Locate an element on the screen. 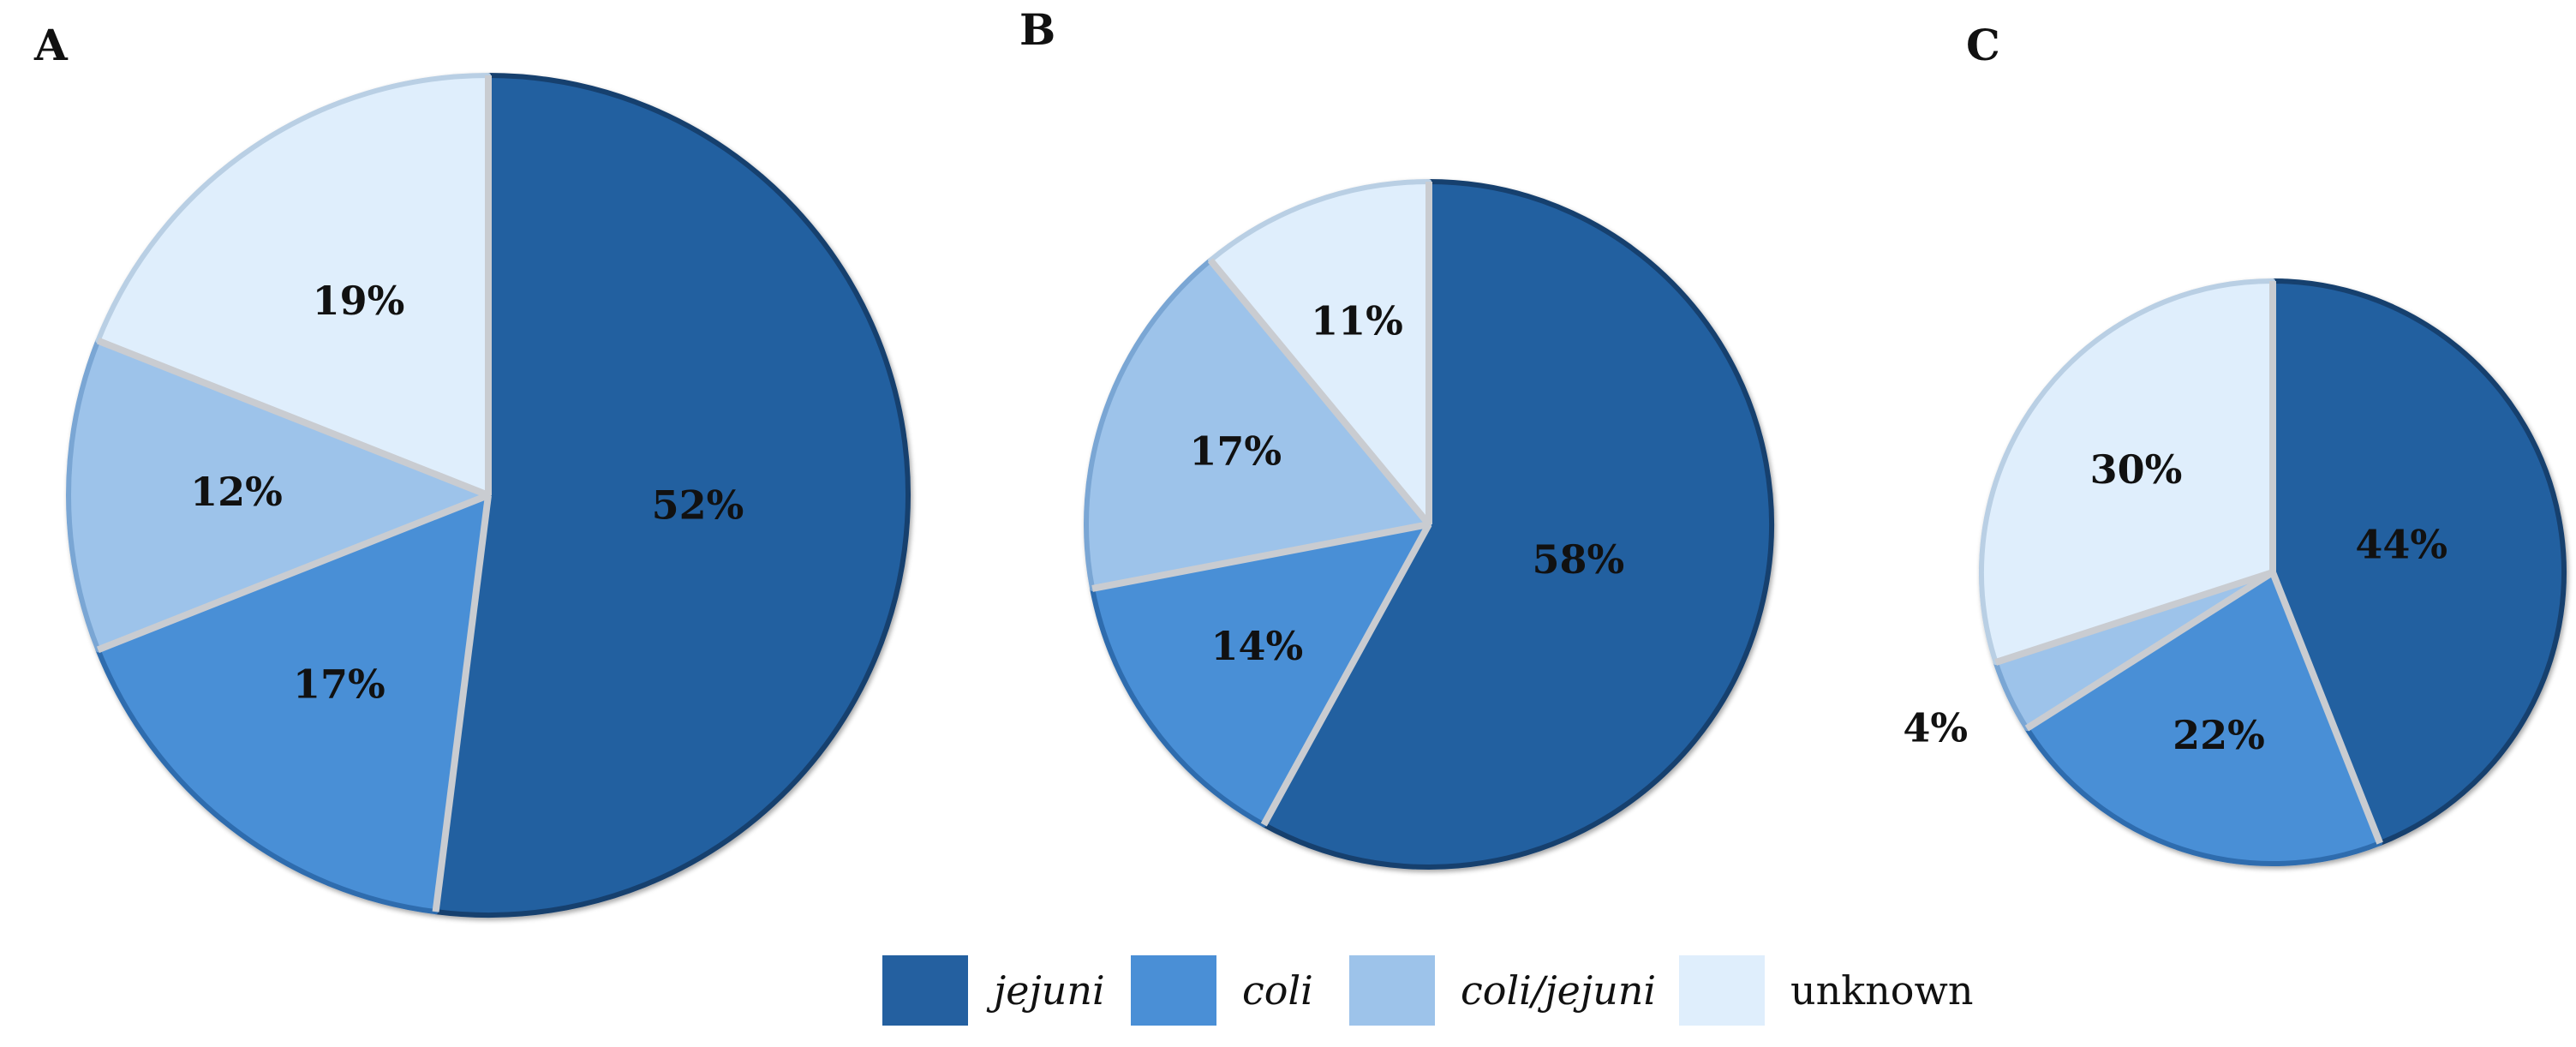 The image size is (2576, 1047). slice-b-coli-jejuni is located at coordinates (1258, 424).